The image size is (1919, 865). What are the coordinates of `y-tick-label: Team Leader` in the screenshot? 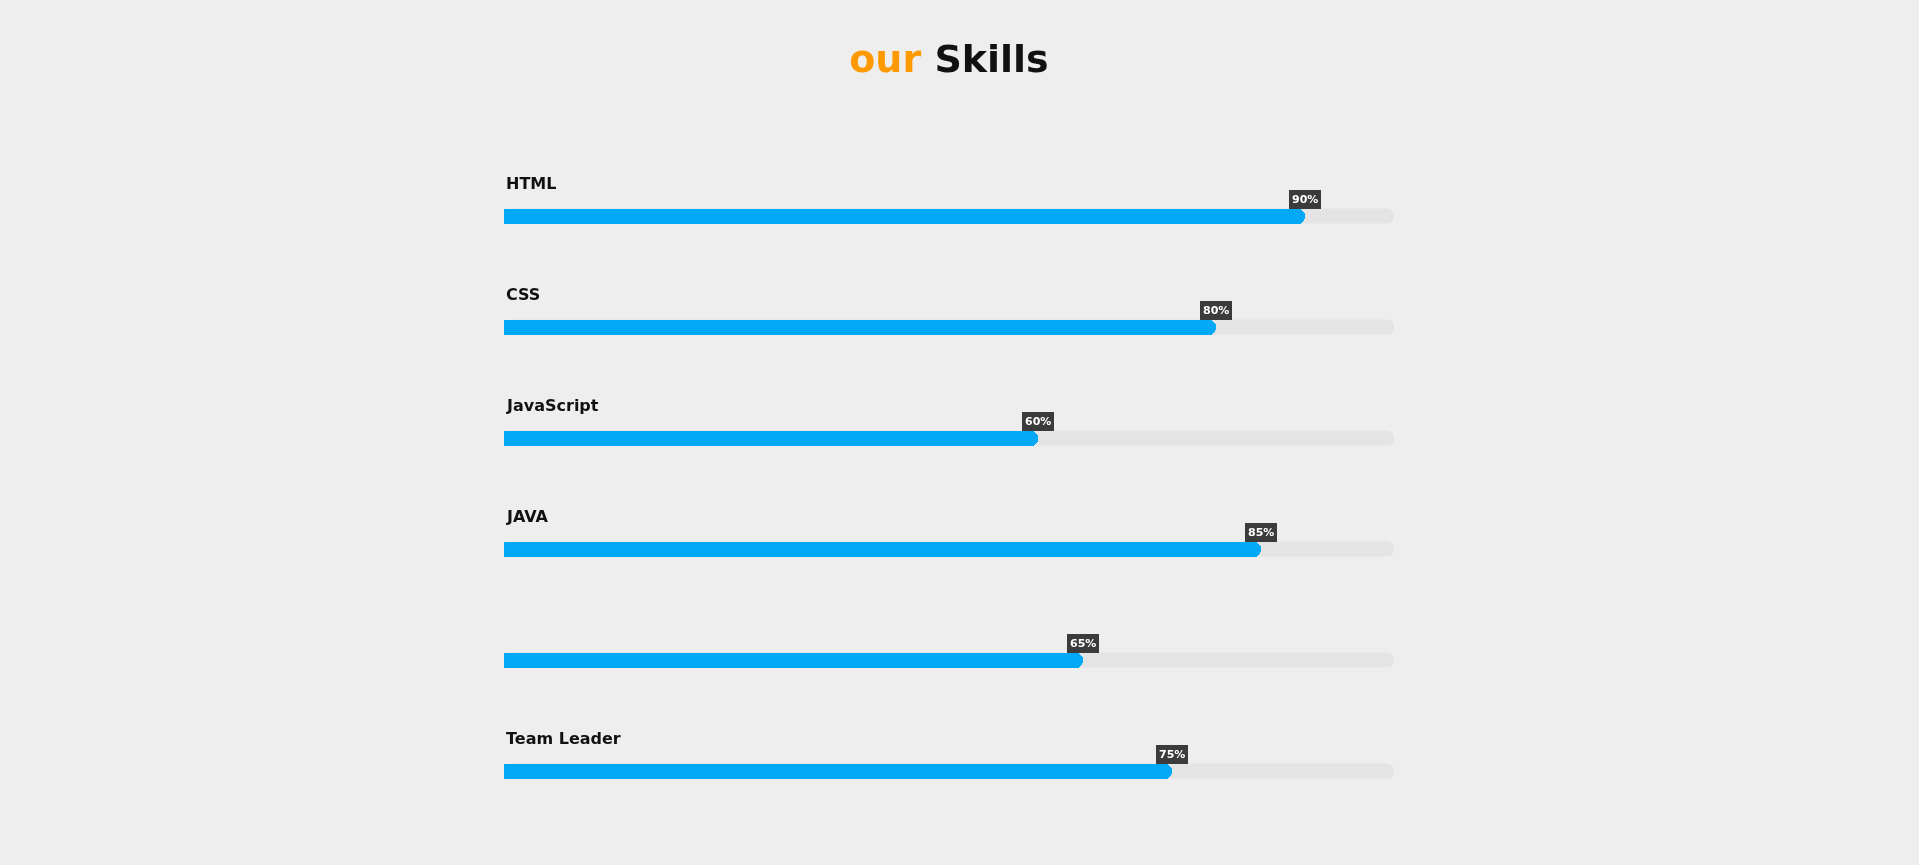 It's located at (563, 738).